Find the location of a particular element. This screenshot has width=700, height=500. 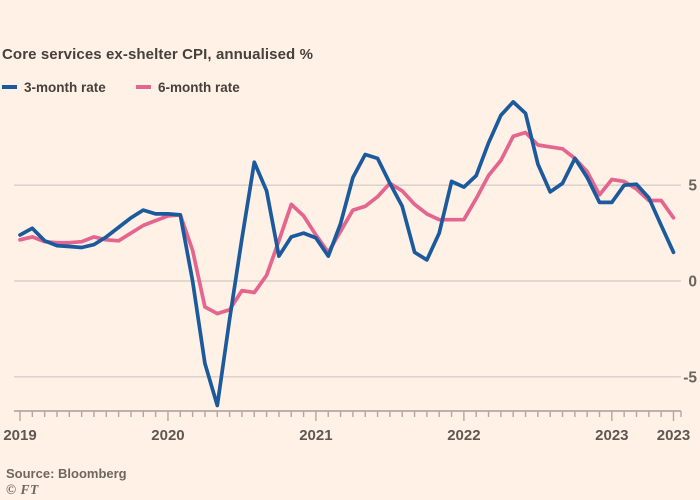

x-axis-label-2021: 2021 is located at coordinates (315, 435).